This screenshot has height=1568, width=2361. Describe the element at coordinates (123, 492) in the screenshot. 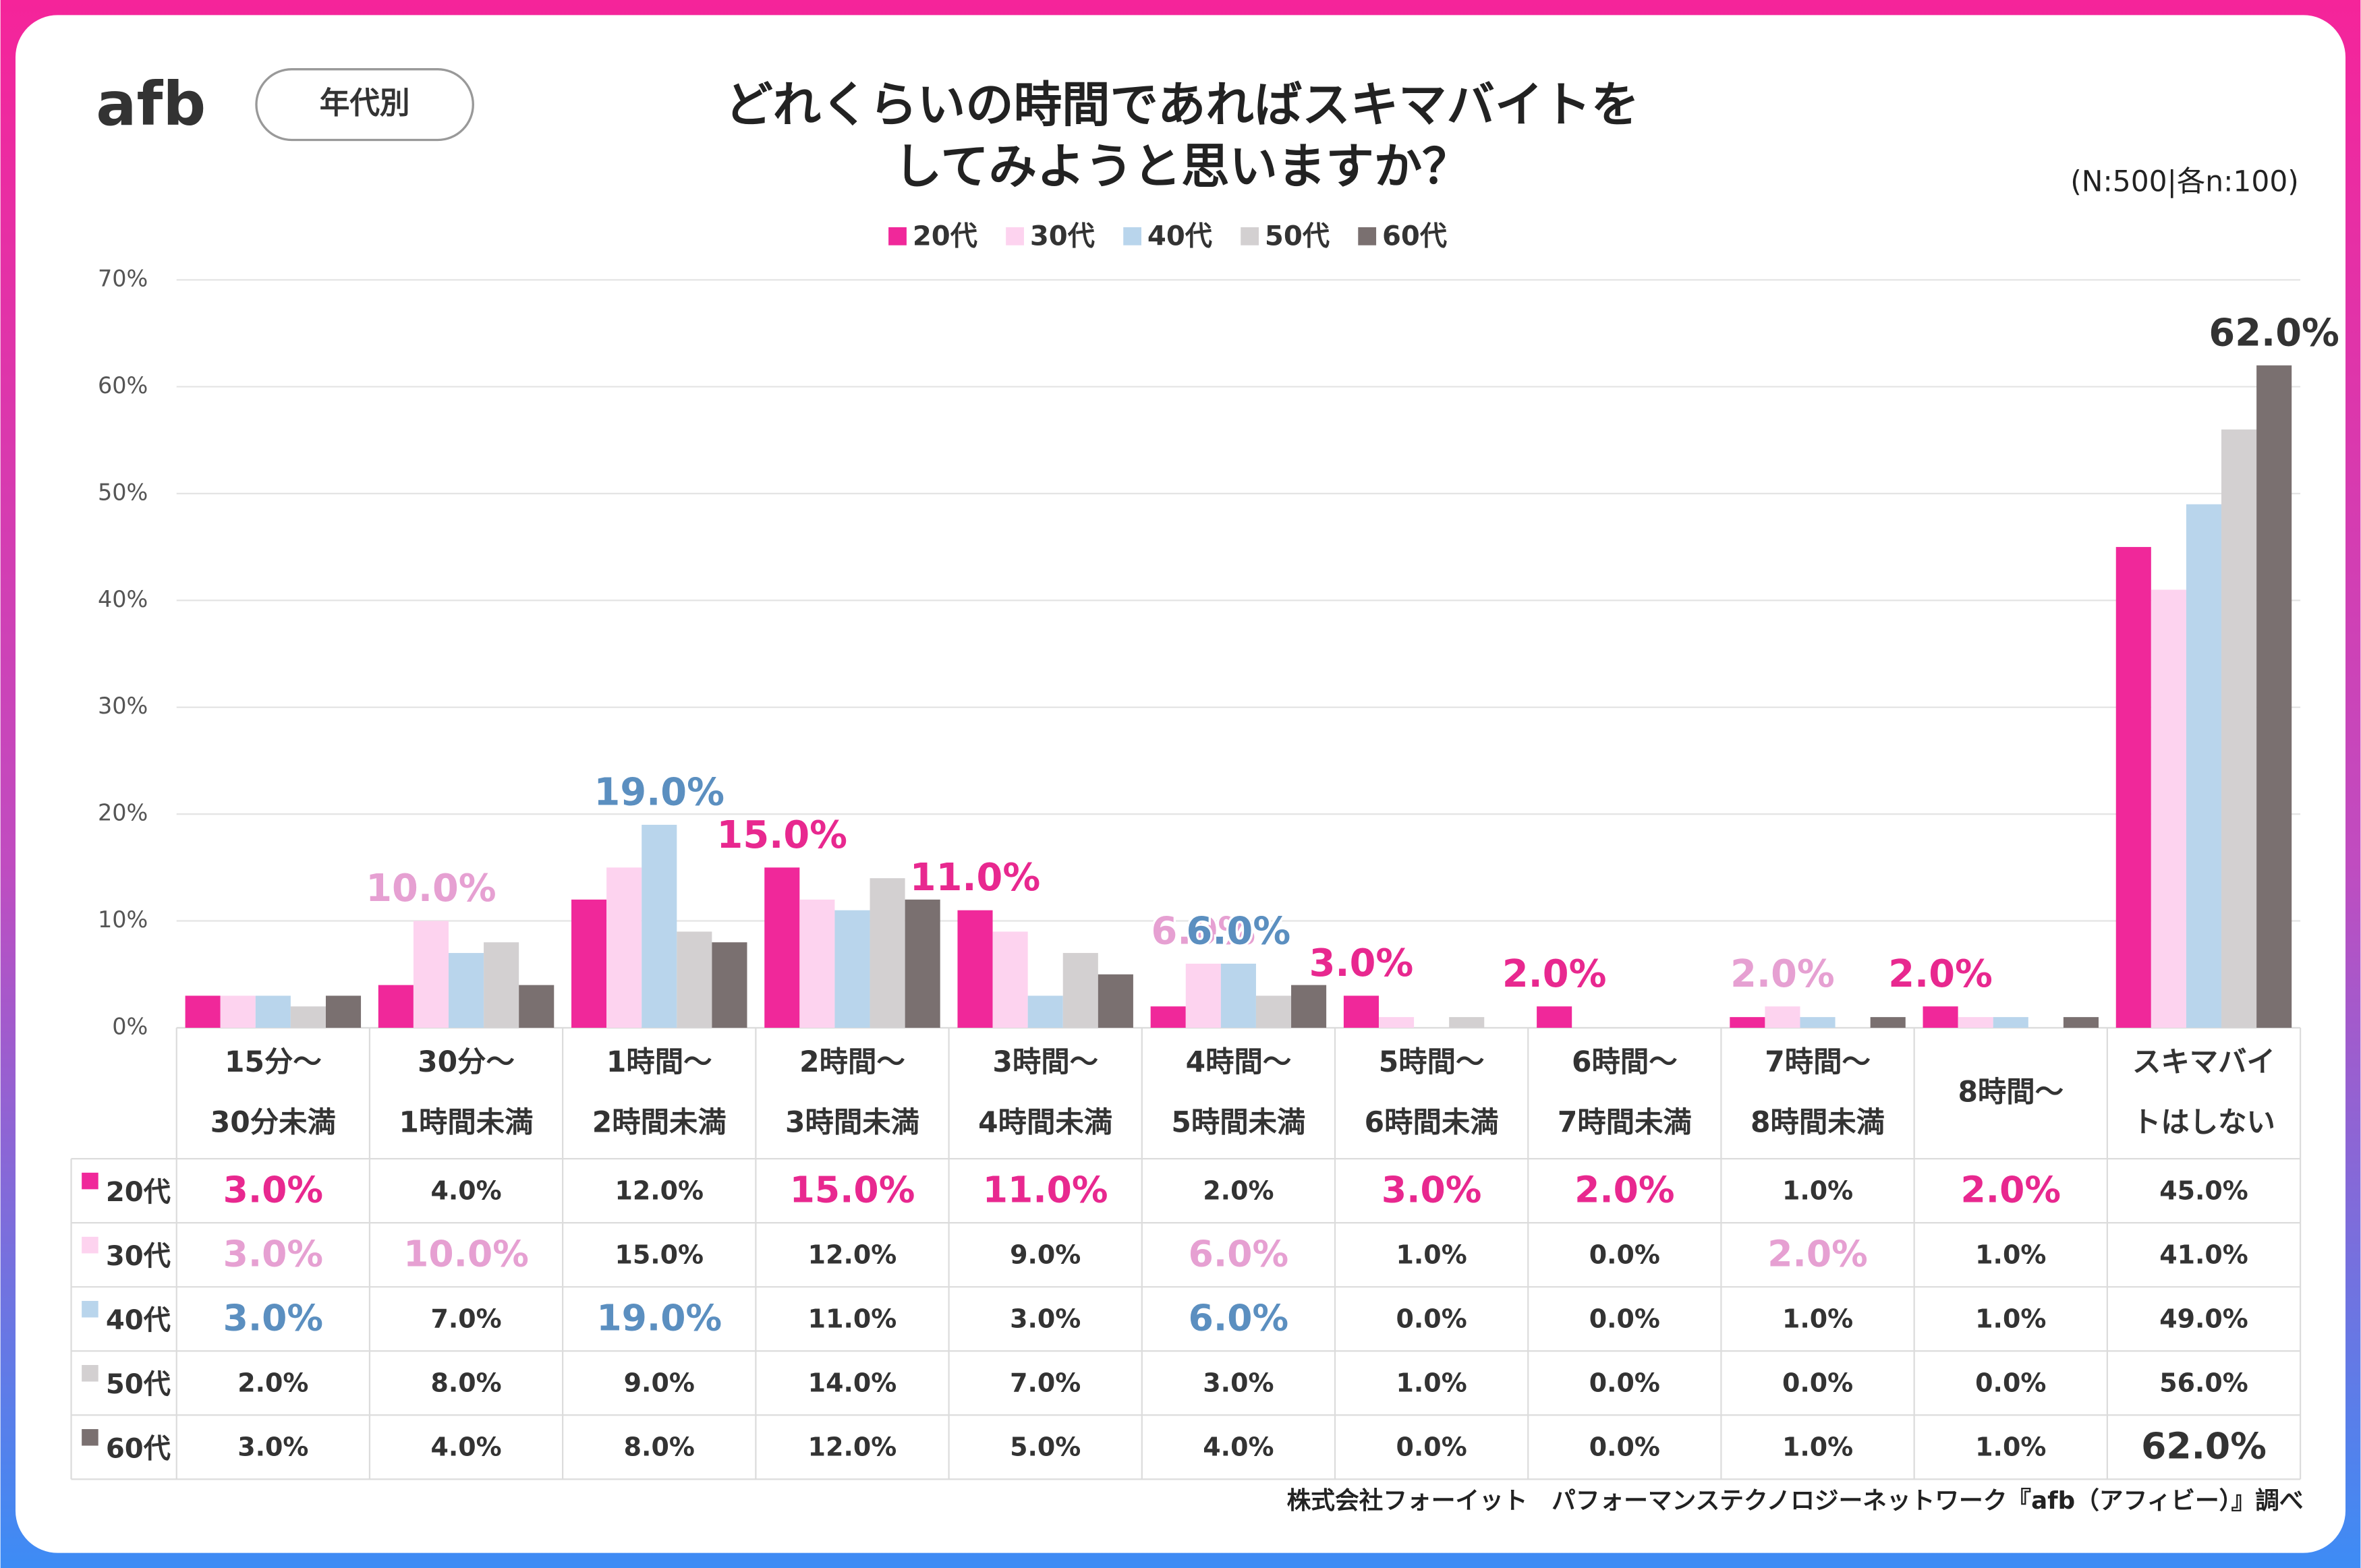

I see `y-tick-label: 50%` at that location.